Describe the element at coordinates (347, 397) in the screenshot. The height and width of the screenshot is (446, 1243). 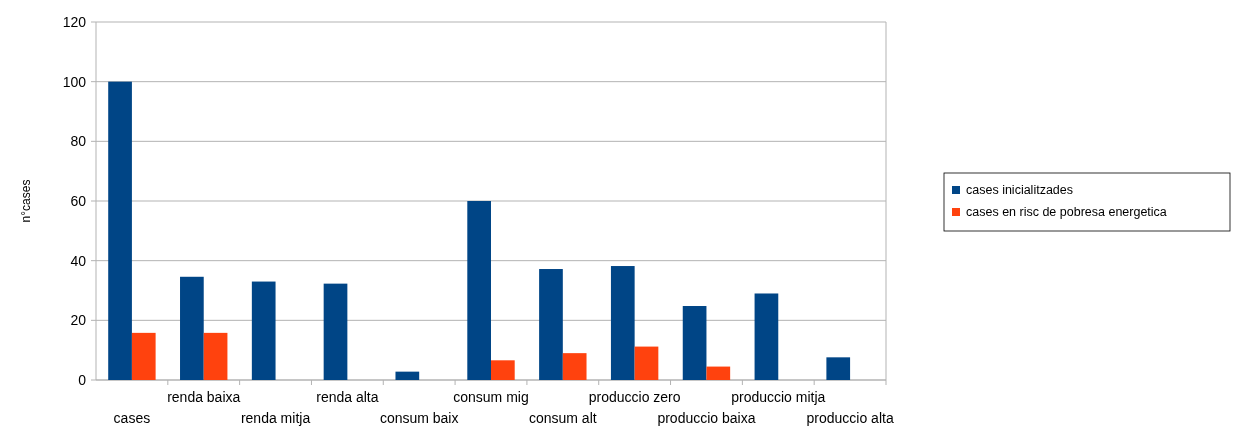
I see `x-tick-label: renda alta` at that location.